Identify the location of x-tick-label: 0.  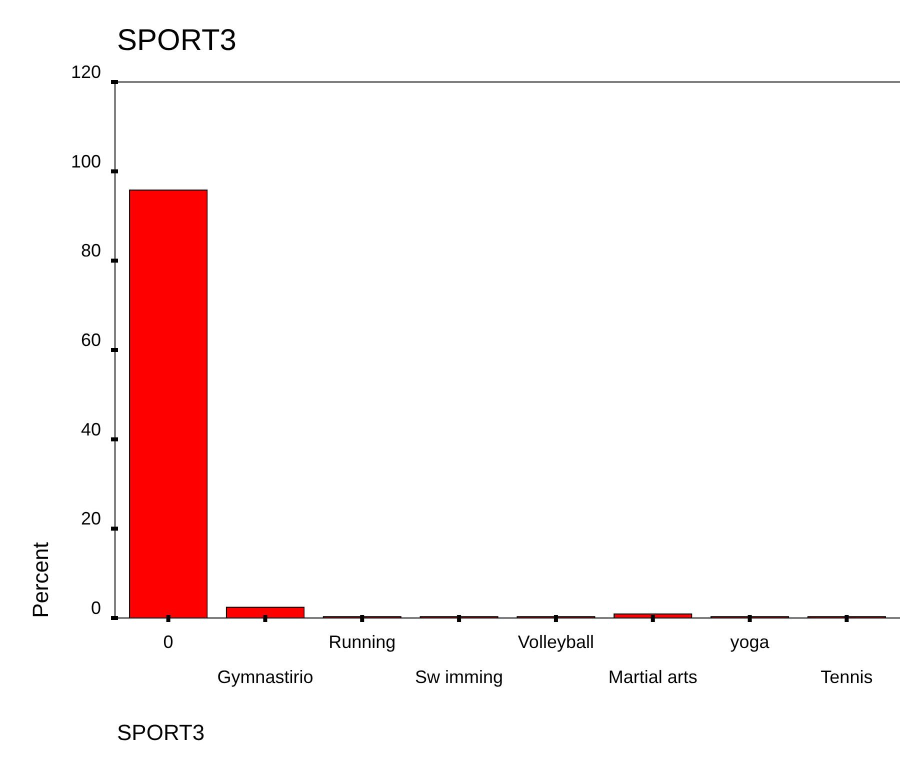
(168, 642).